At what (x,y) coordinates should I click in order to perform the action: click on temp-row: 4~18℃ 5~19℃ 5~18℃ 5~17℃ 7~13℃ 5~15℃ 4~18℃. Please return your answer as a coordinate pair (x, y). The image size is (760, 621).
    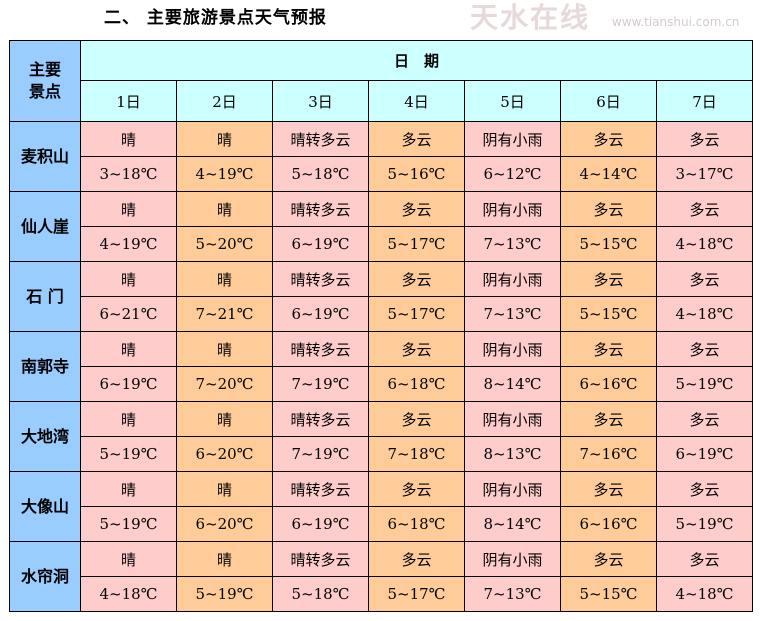
    Looking at the image, I should click on (381, 594).